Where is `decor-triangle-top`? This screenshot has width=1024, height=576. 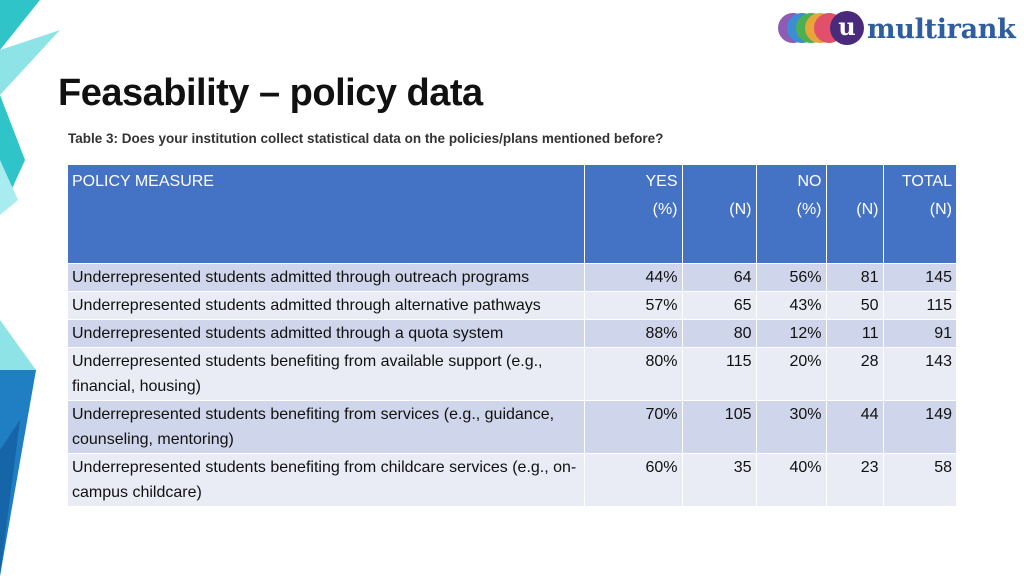 decor-triangle-top is located at coordinates (20, 25).